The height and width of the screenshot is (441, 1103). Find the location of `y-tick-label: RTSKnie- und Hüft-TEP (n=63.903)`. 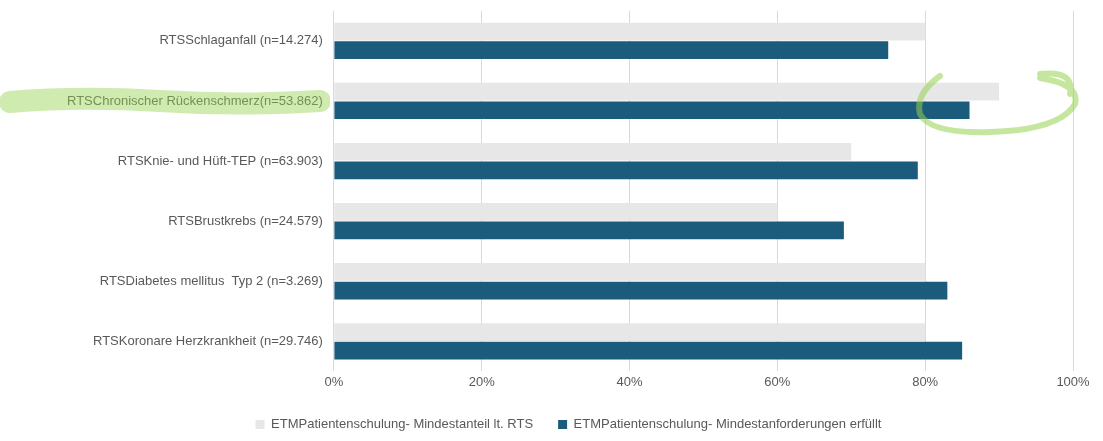

y-tick-label: RTSKnie- und Hüft-TEP (n=63.903) is located at coordinates (220, 160).